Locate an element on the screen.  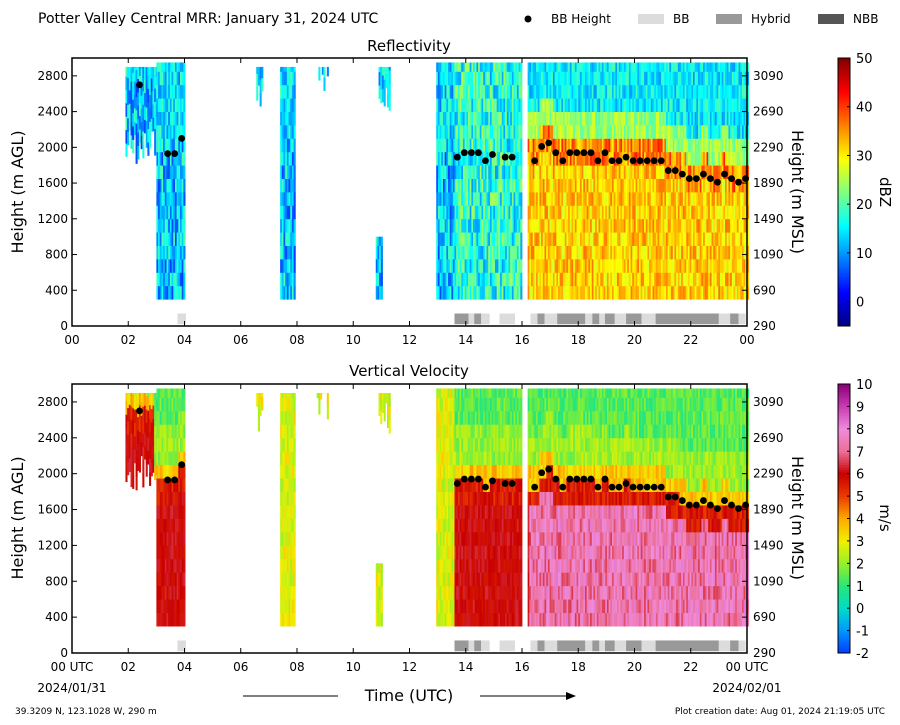
legend-swatch-hybrid is located at coordinates (729, 19).